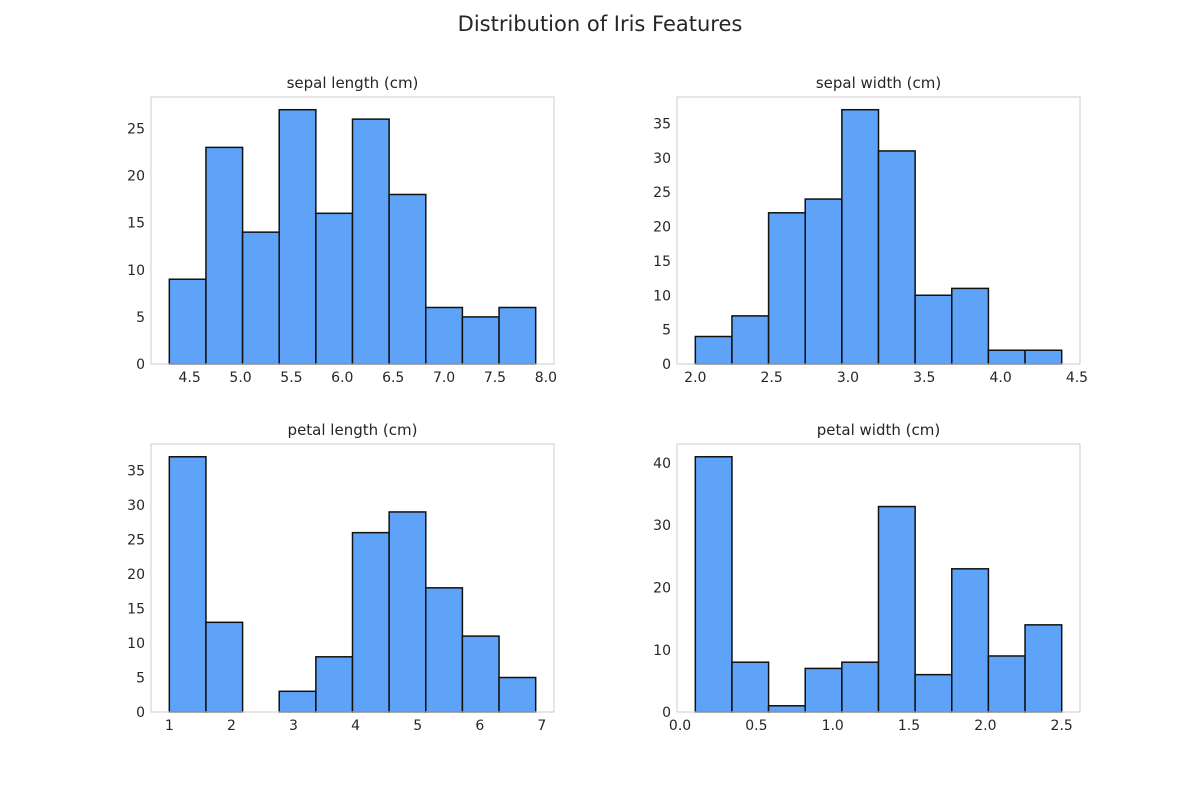 The height and width of the screenshot is (800, 1200). Describe the element at coordinates (342, 378) in the screenshot. I see `x-tick-label: 6.0` at that location.